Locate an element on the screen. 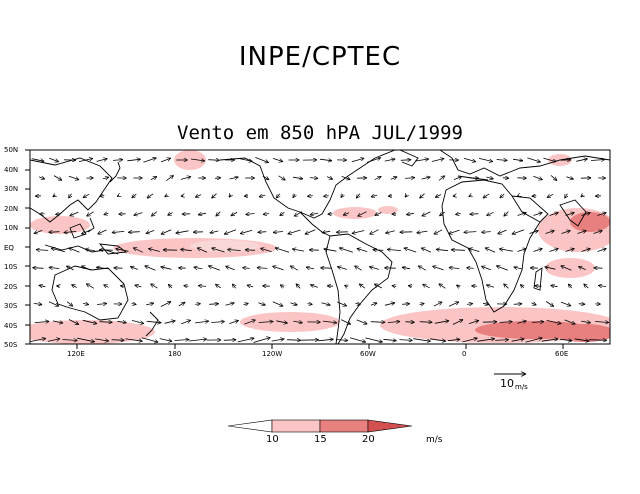 The image size is (640, 494). coastline-new-guinea is located at coordinates (113, 249).